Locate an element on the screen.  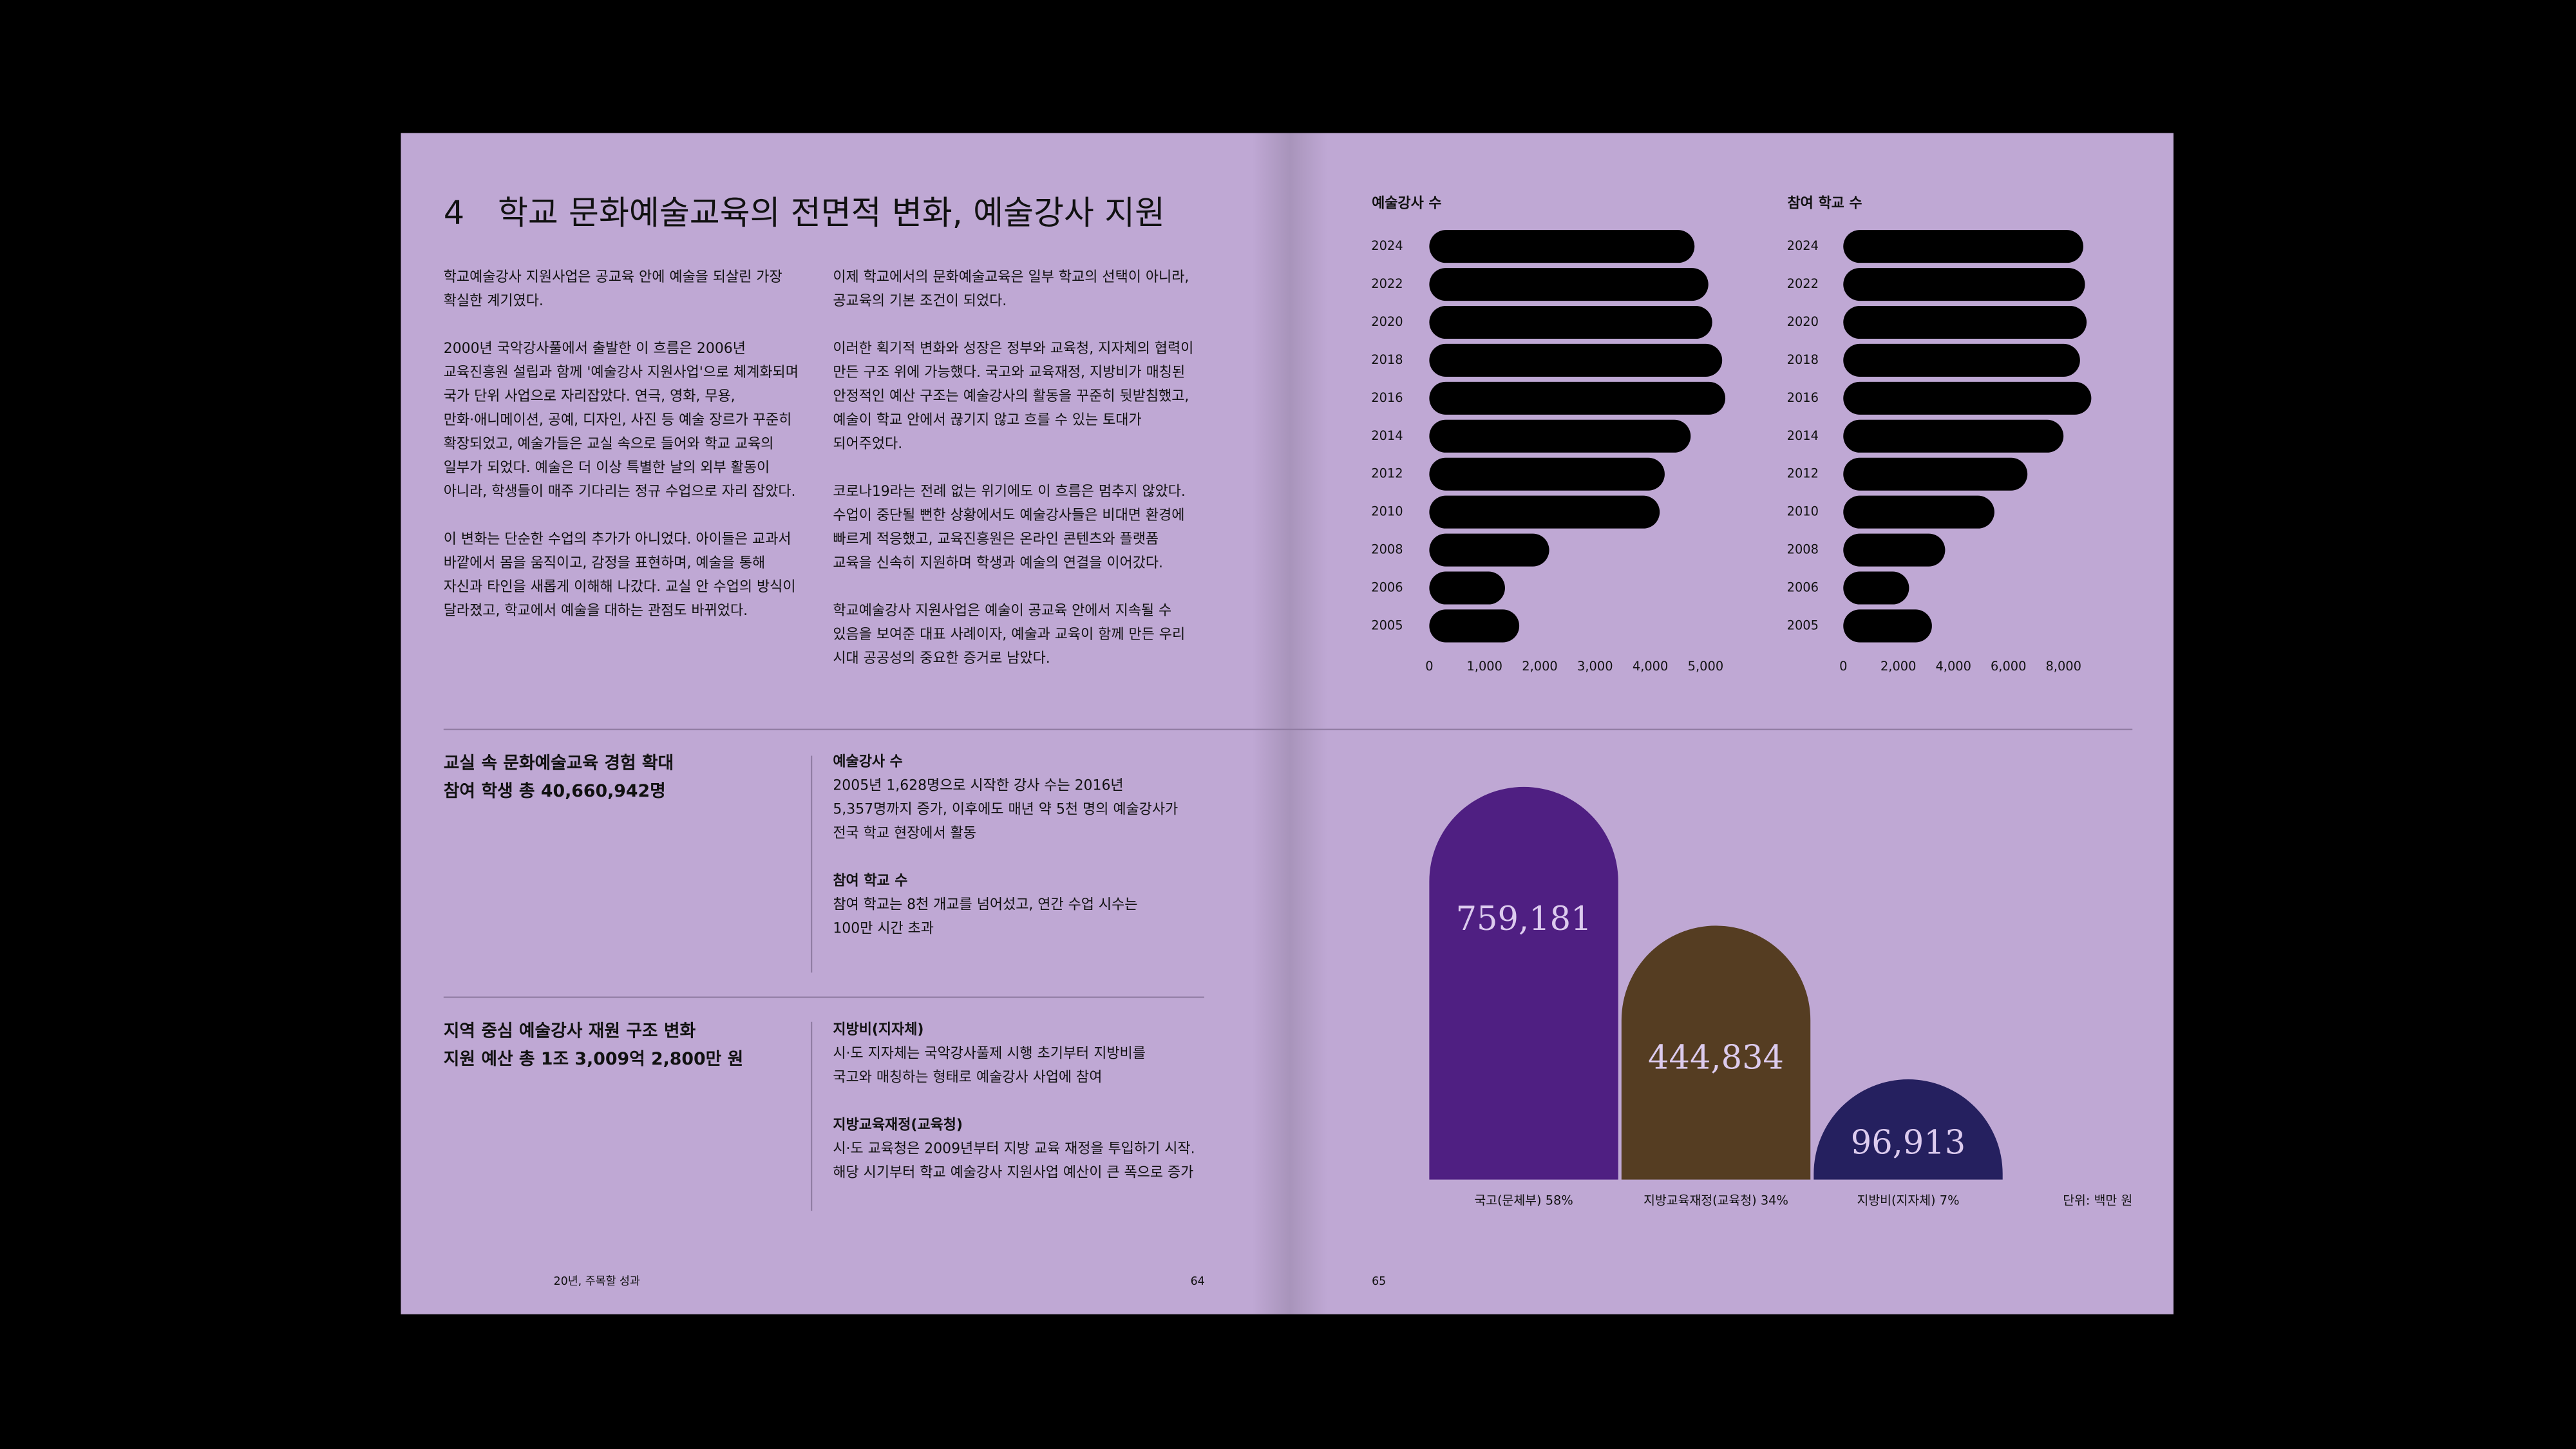
body-text: 이러한 획기적 변화와 성장은 정부와 교육청, 지자체의 협력이 is located at coordinates (1013, 349).